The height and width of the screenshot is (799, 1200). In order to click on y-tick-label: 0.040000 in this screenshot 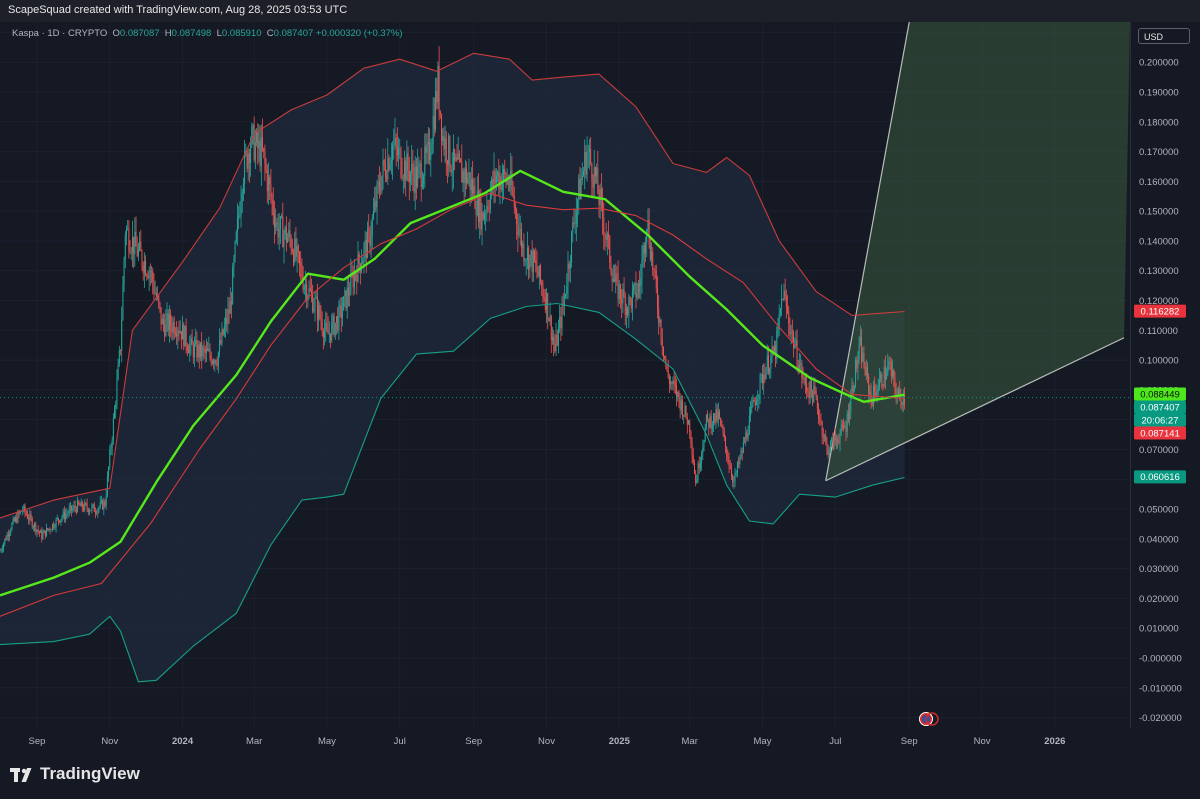, I will do `click(1159, 539)`.